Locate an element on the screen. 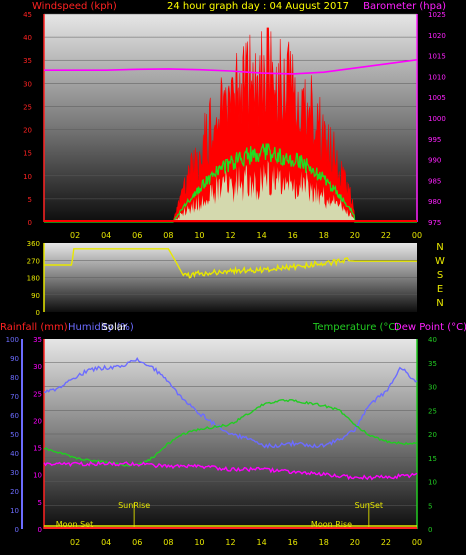 Image resolution: width=466 pixels, height=555 pixels. humidity-y-tick-label: 20 is located at coordinates (14, 492).